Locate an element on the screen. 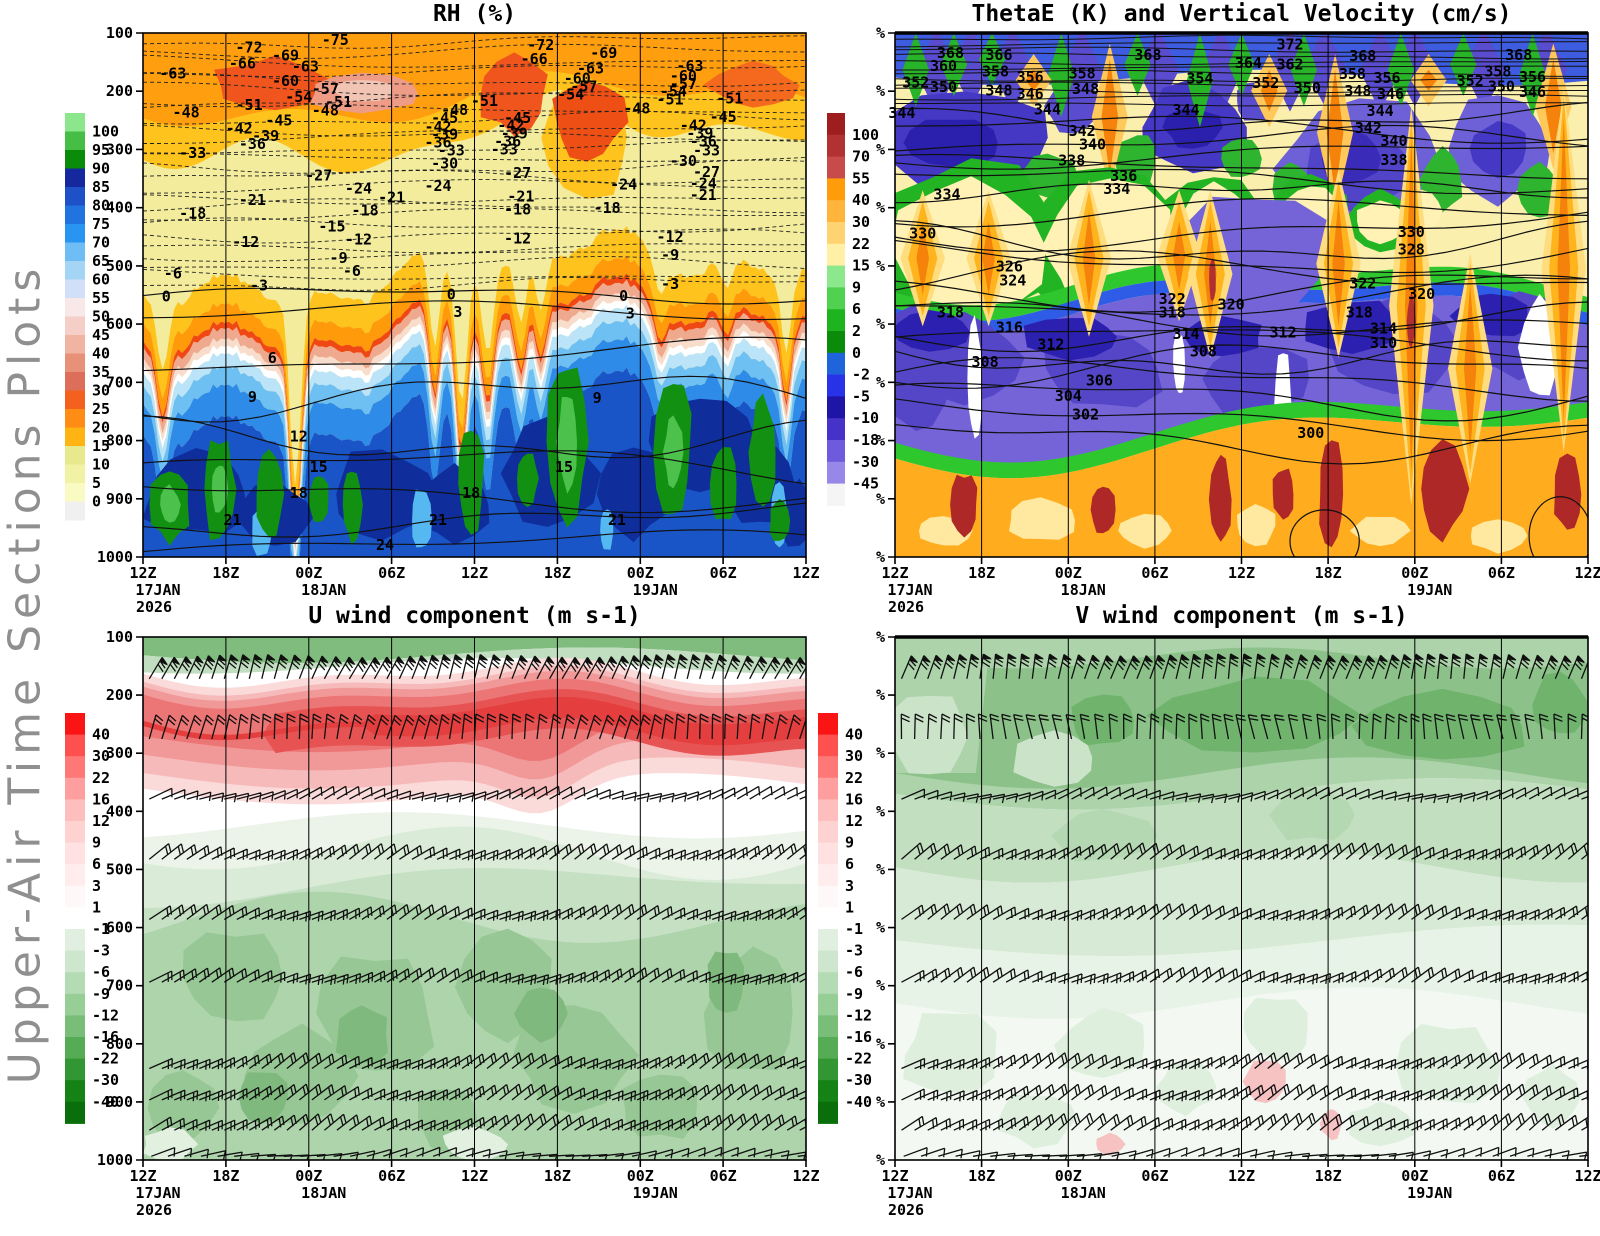 This screenshot has height=1236, width=1600. svg-text: 21 is located at coordinates (232, 520).